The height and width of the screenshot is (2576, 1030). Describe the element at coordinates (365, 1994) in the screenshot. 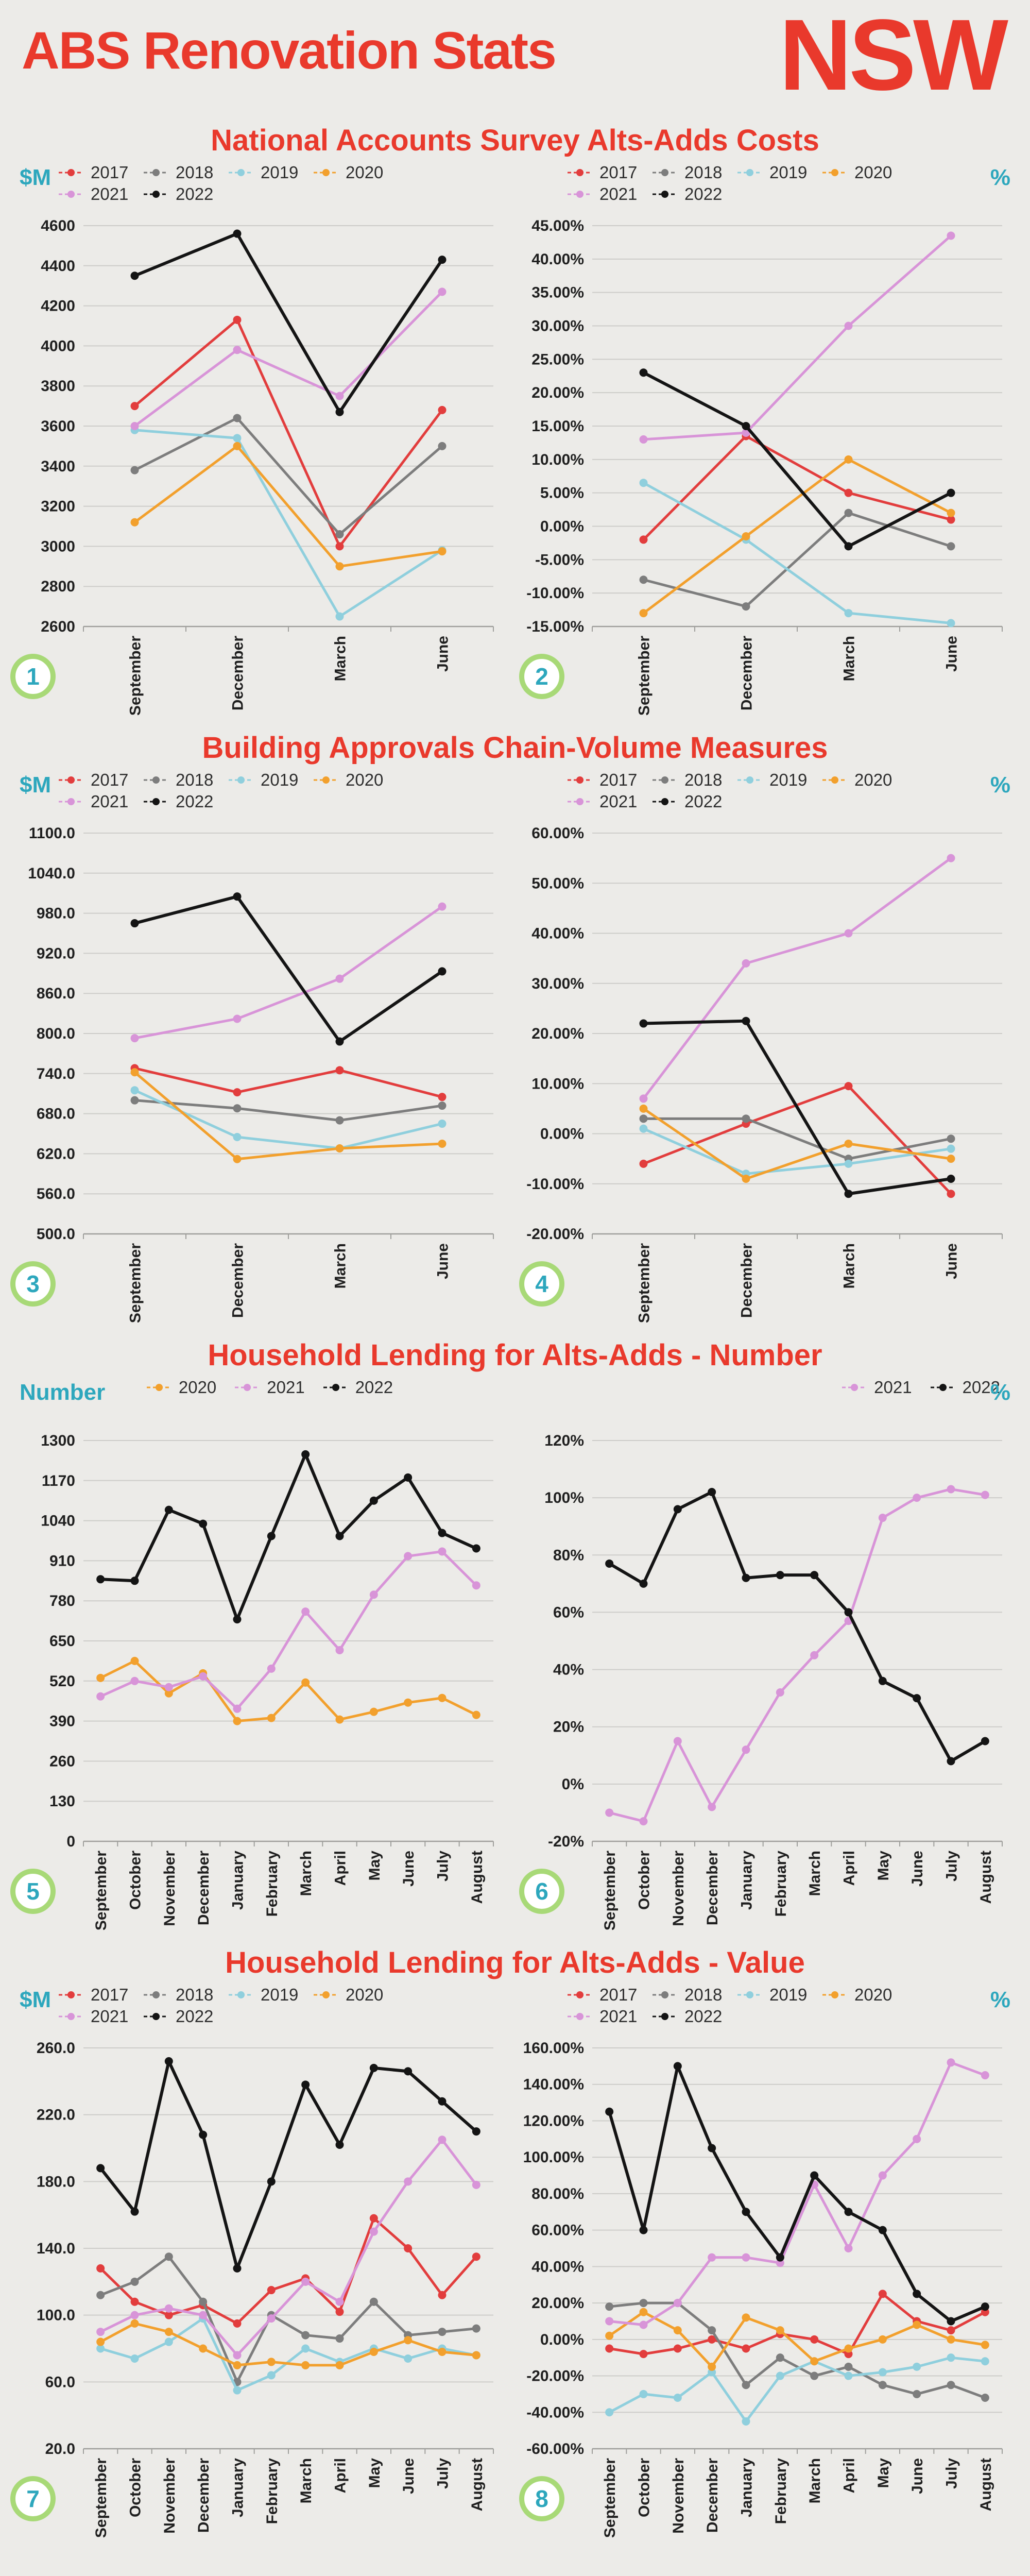

I see `legend-label: 2020` at that location.